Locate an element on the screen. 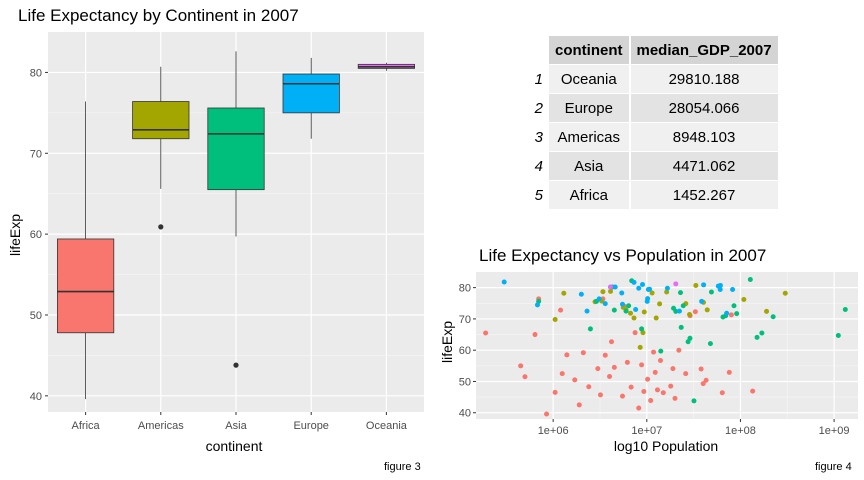  y-tick-label: 60 is located at coordinates (36, 235).